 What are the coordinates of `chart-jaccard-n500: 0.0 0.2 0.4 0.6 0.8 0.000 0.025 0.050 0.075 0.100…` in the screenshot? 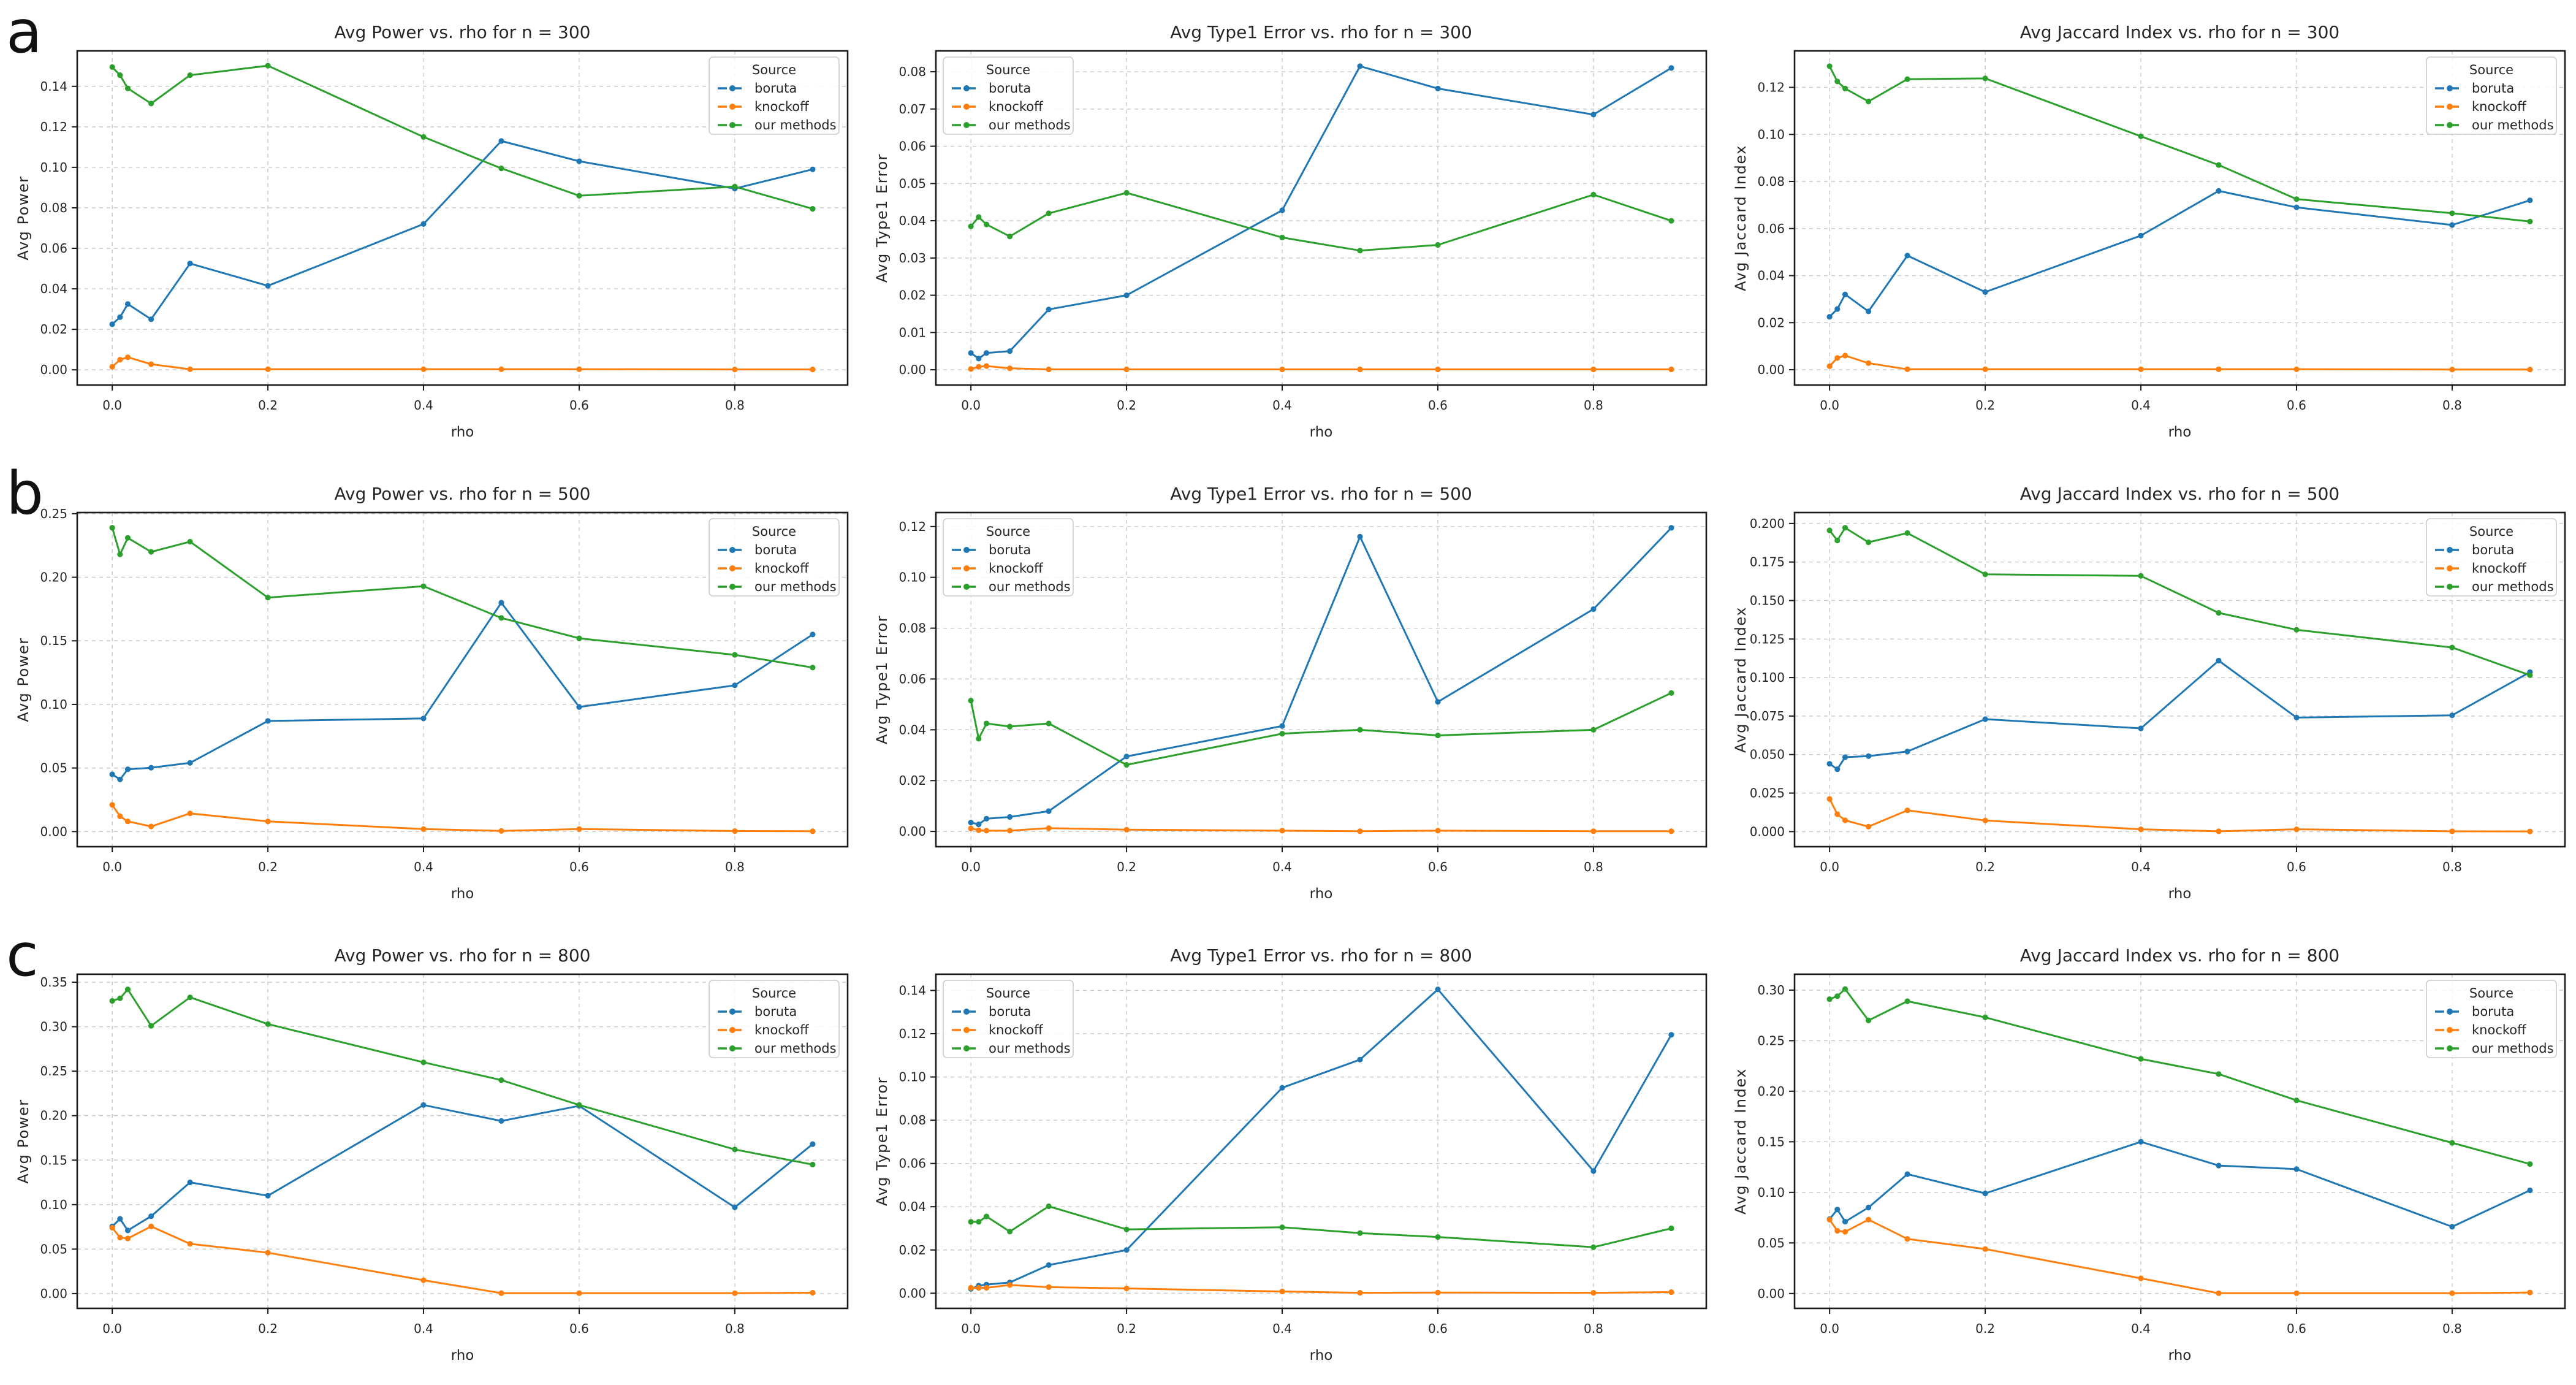 It's located at (2146, 692).